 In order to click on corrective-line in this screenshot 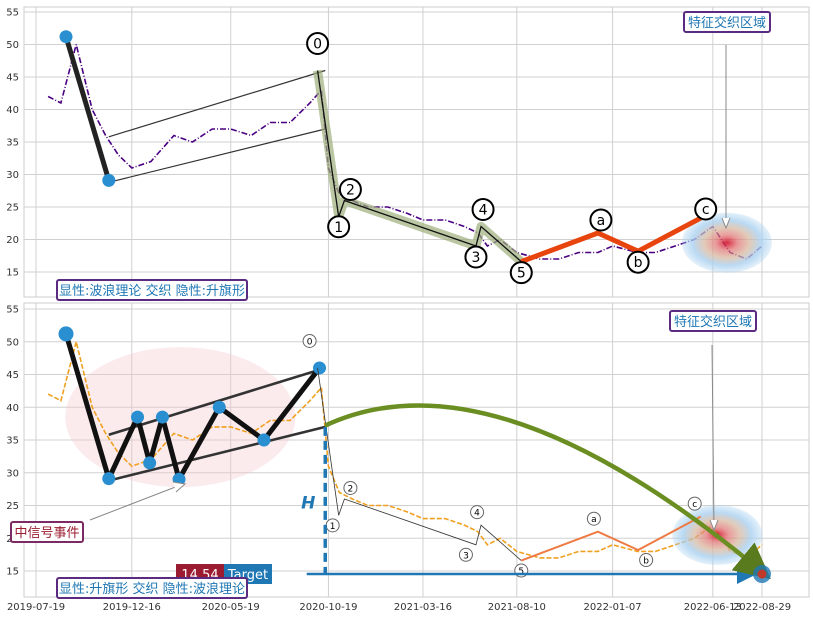, I will do `click(611, 239)`.